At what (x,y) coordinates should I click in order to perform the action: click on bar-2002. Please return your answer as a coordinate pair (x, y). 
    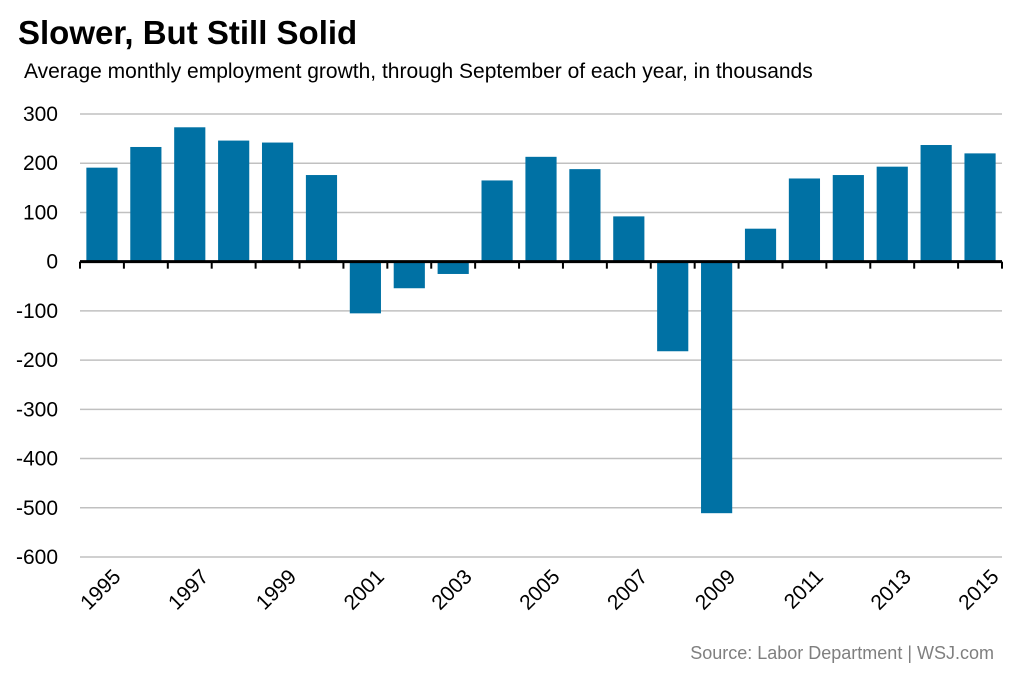
    Looking at the image, I should click on (409, 275).